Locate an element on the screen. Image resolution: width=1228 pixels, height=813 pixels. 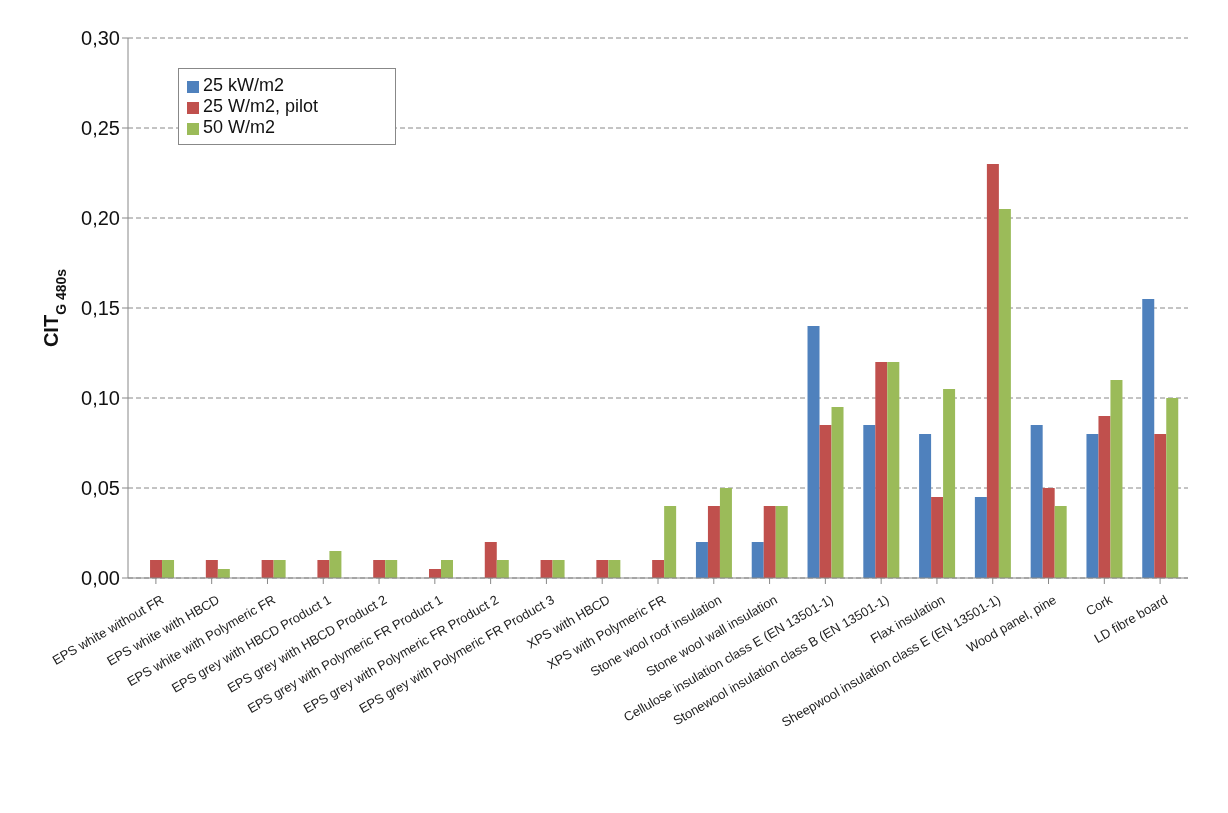
legend-label: 25 kW/m2 is located at coordinates (244, 85).